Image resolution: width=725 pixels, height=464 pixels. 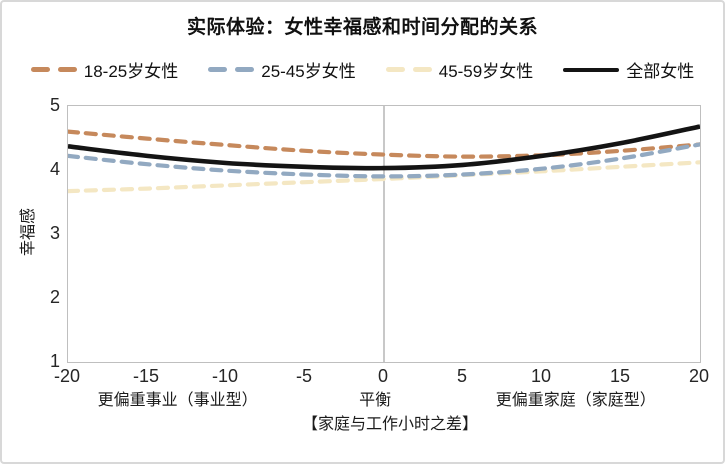 What do you see at coordinates (145, 376) in the screenshot?
I see `x-tick-label: -15` at bounding box center [145, 376].